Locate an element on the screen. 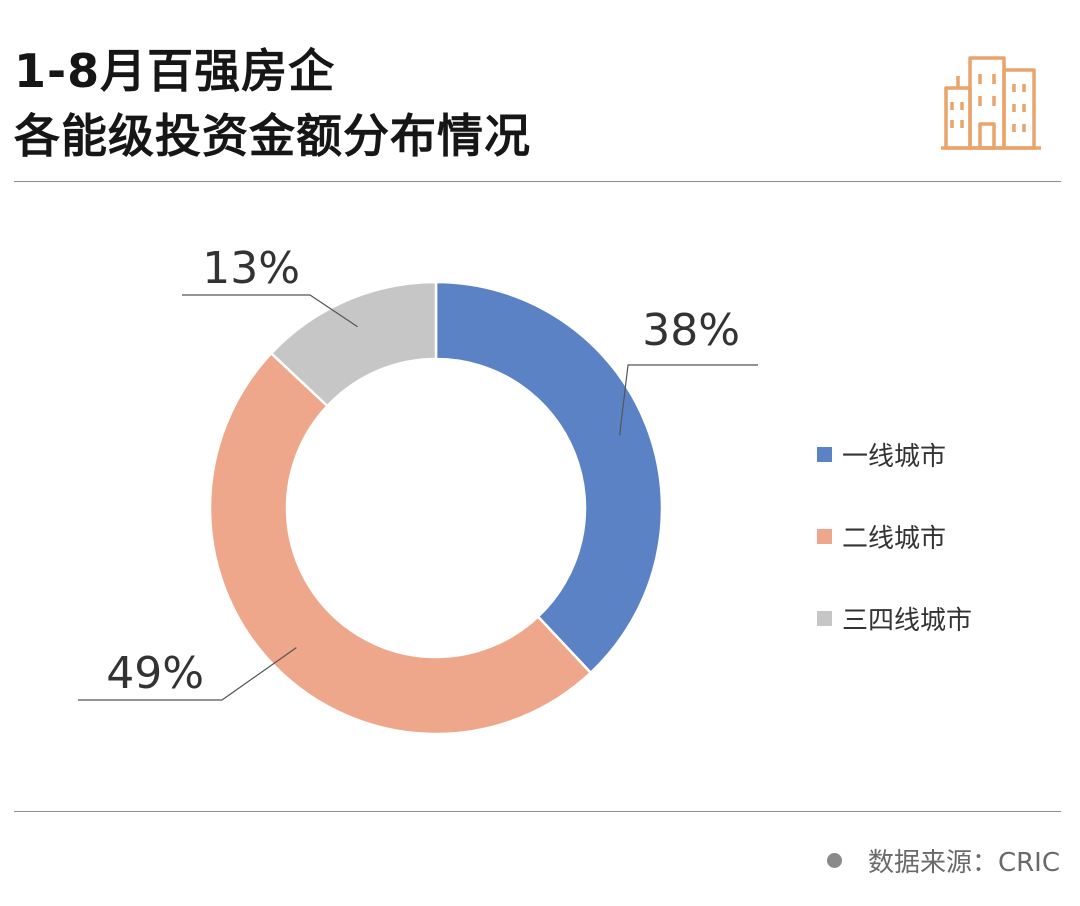 This screenshot has height=906, width=1080. source-dot-icon is located at coordinates (834, 860).